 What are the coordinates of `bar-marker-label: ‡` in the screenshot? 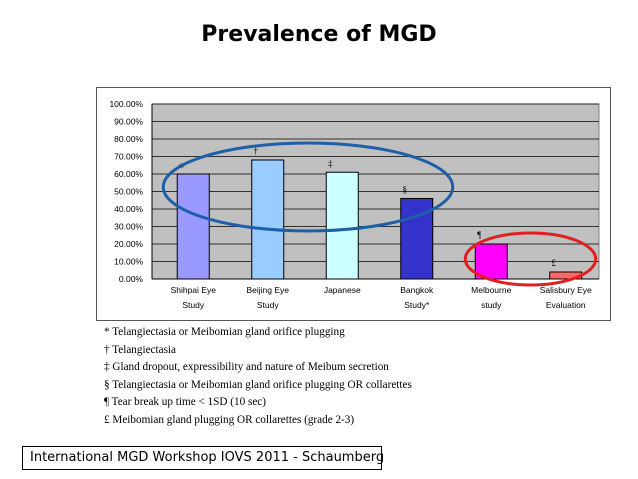 It's located at (330, 163).